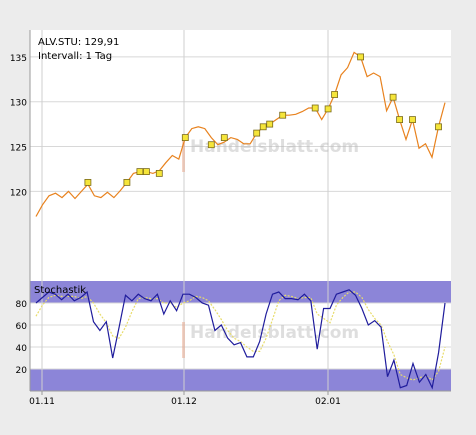  Describe the element at coordinates (184, 402) in the screenshot. I see `x-tick-label-1: 01.12` at that location.